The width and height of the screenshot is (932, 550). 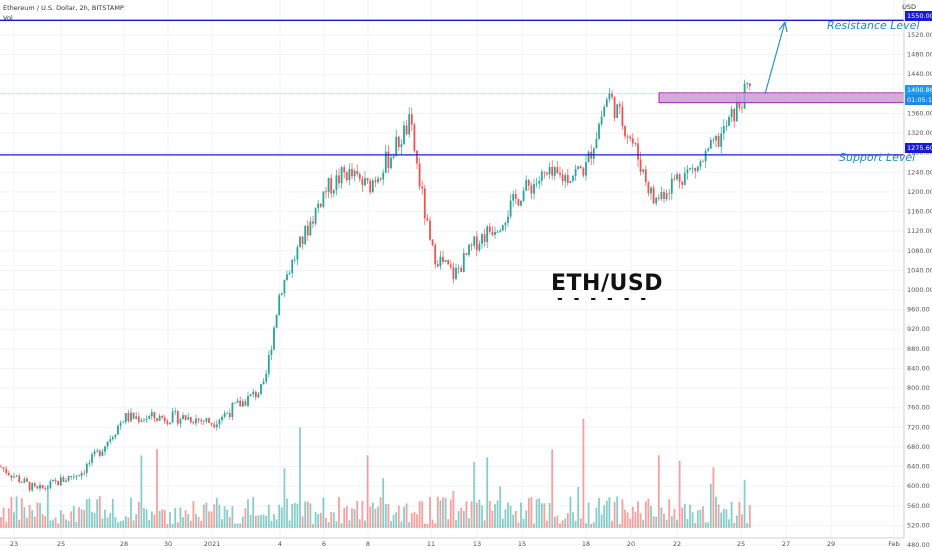 What do you see at coordinates (918, 310) in the screenshot?
I see `price-tick-label: 960.00` at bounding box center [918, 310].